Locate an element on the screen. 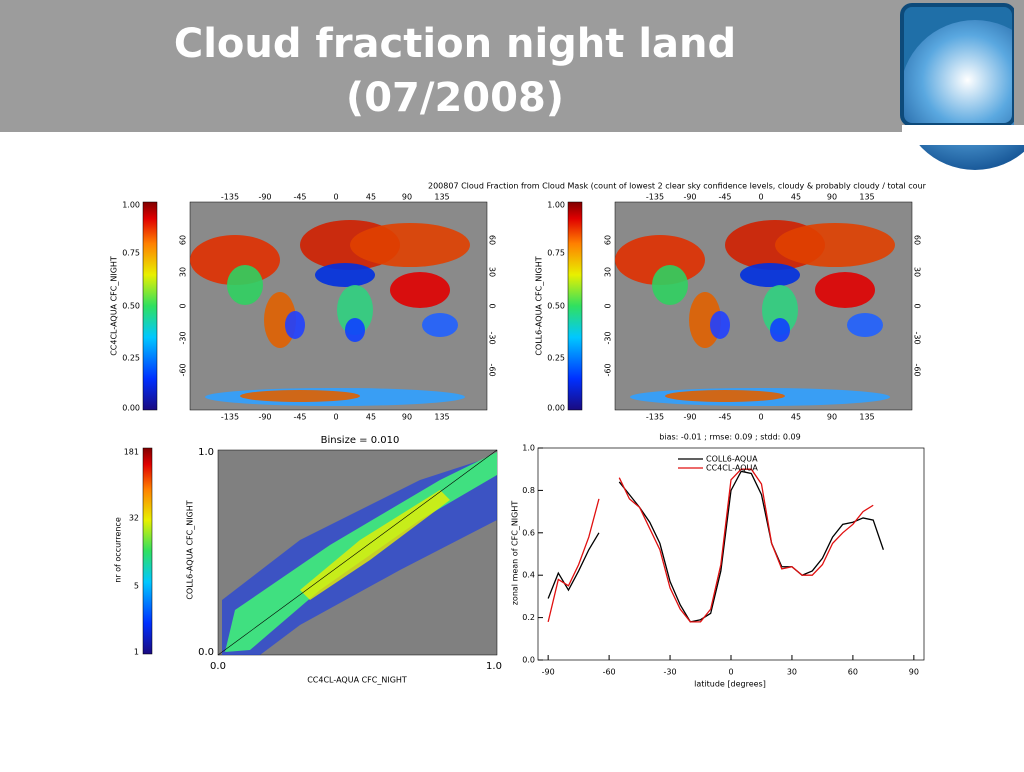 The height and width of the screenshot is (772, 1024). x-tick-label: 60 is located at coordinates (853, 672).